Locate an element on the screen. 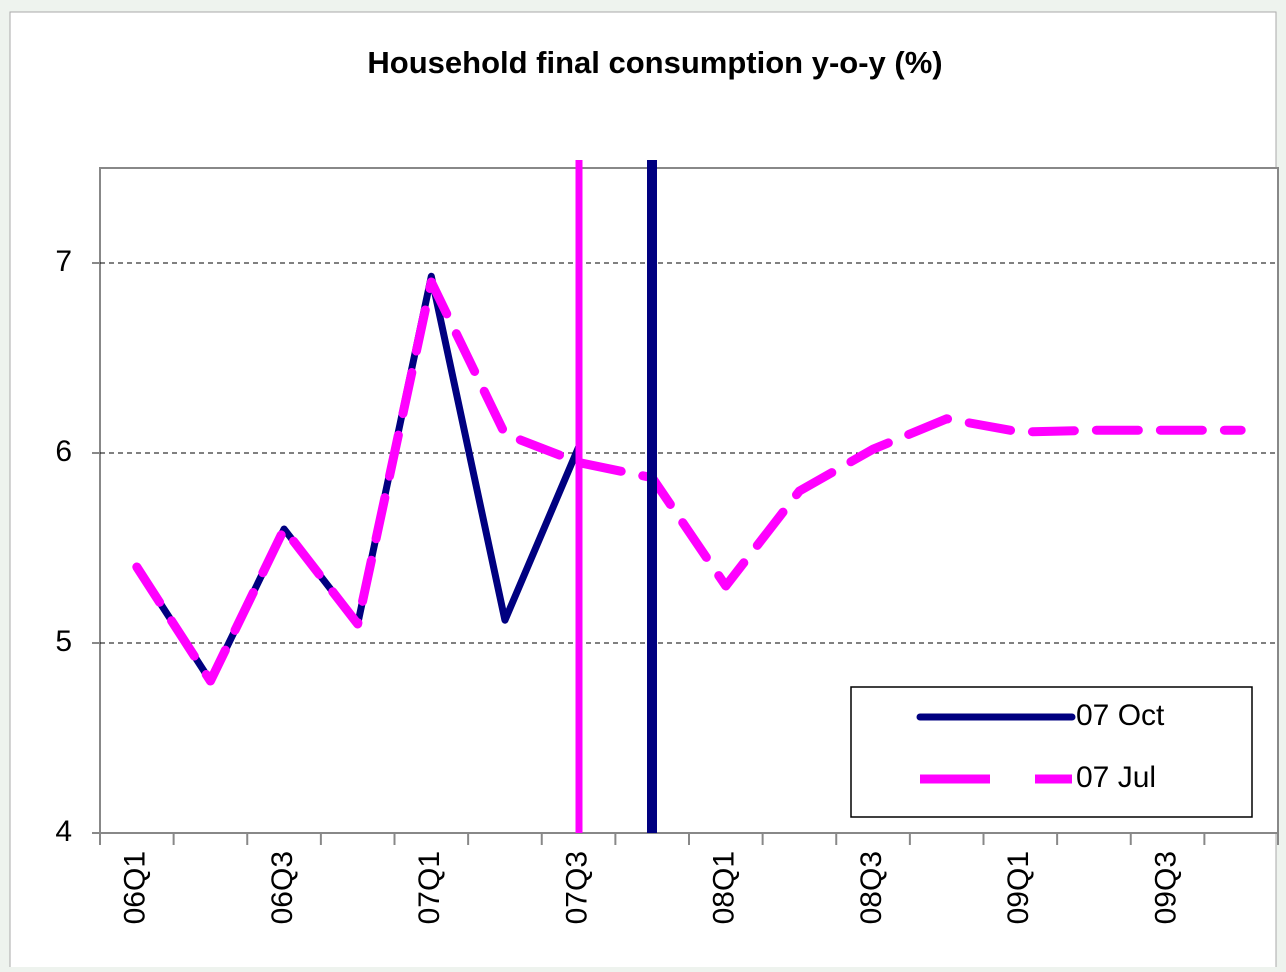 This screenshot has height=972, width=1286. x-tick-label: 06Q1 is located at coordinates (135, 887).